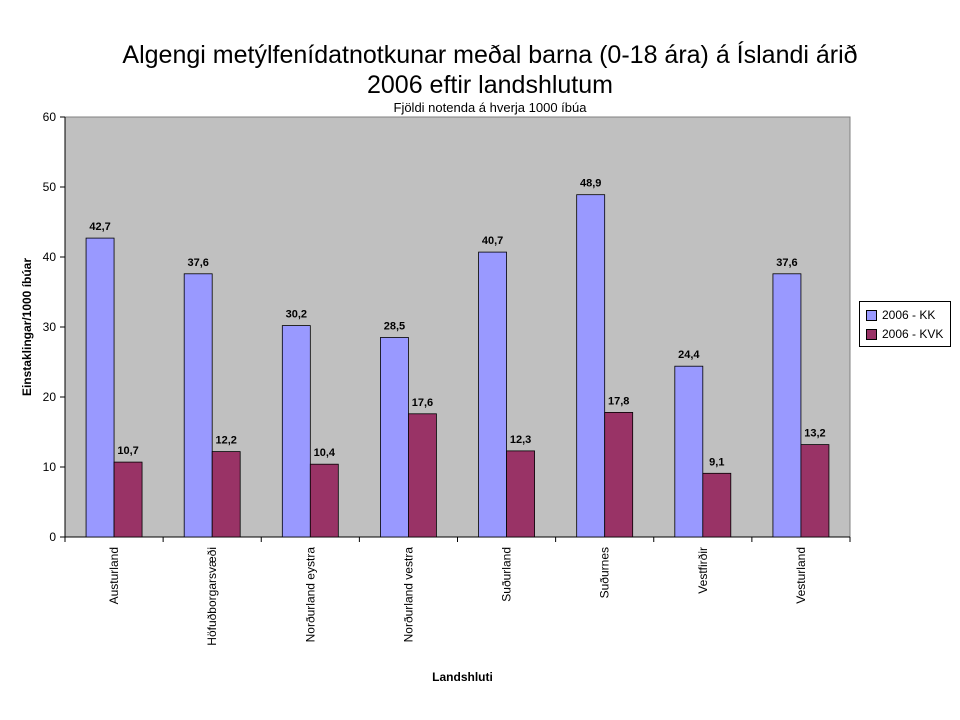 Image resolution: width=960 pixels, height=720 pixels. I want to click on legend-label-kvk: 2006 - KVK, so click(913, 334).